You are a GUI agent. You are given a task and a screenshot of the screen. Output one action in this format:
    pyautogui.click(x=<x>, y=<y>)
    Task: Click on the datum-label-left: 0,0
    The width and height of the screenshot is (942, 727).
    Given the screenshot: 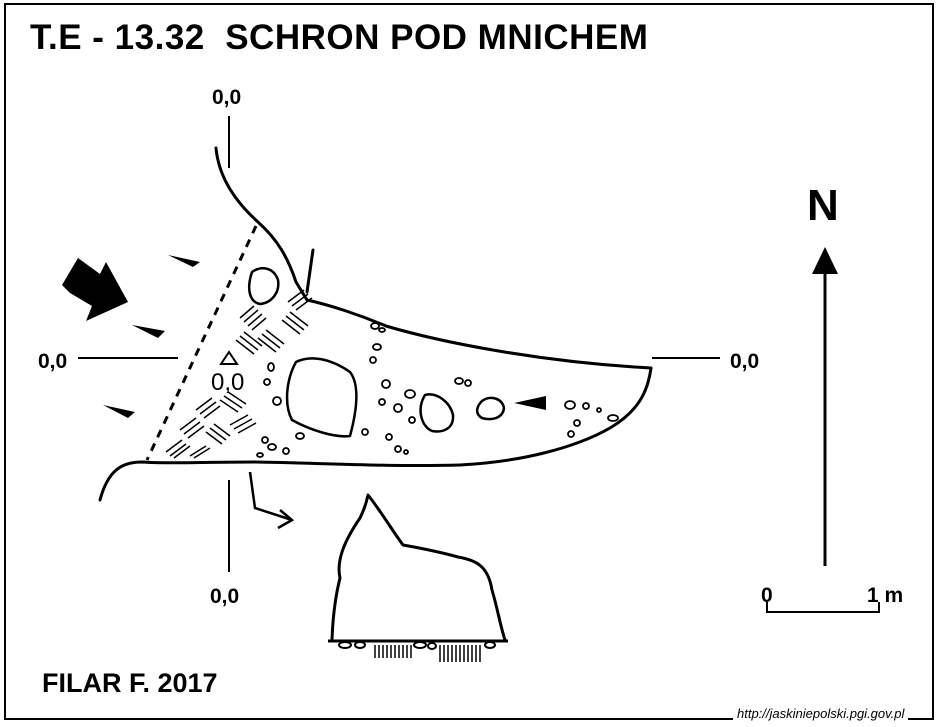 What is the action you would take?
    pyautogui.click(x=52, y=361)
    